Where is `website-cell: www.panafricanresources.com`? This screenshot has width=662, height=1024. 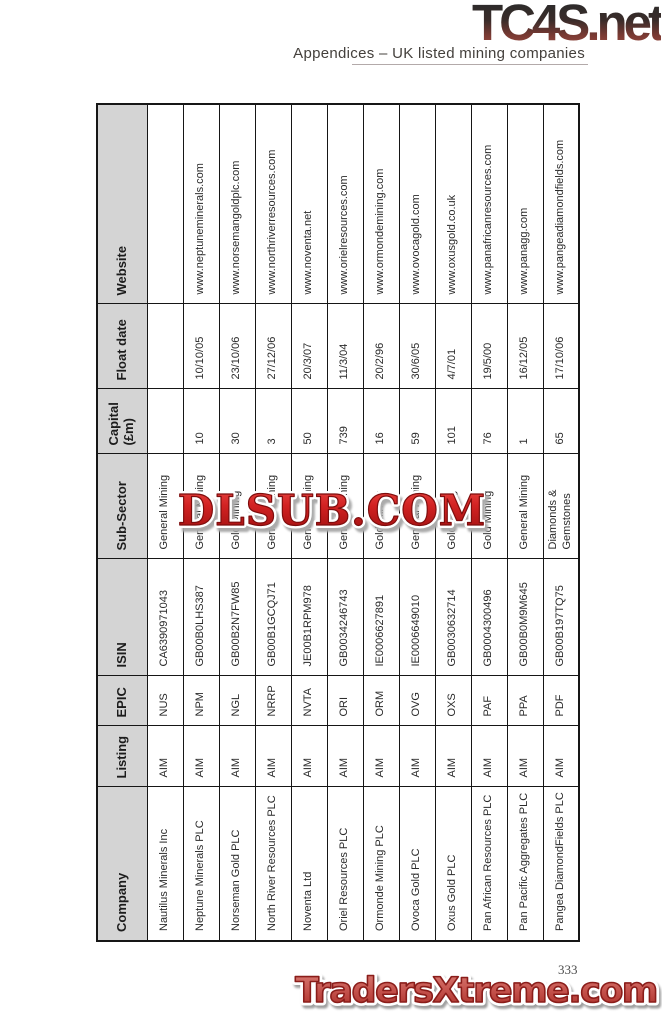
website-cell: www.panafricanresources.com is located at coordinates (489, 204).